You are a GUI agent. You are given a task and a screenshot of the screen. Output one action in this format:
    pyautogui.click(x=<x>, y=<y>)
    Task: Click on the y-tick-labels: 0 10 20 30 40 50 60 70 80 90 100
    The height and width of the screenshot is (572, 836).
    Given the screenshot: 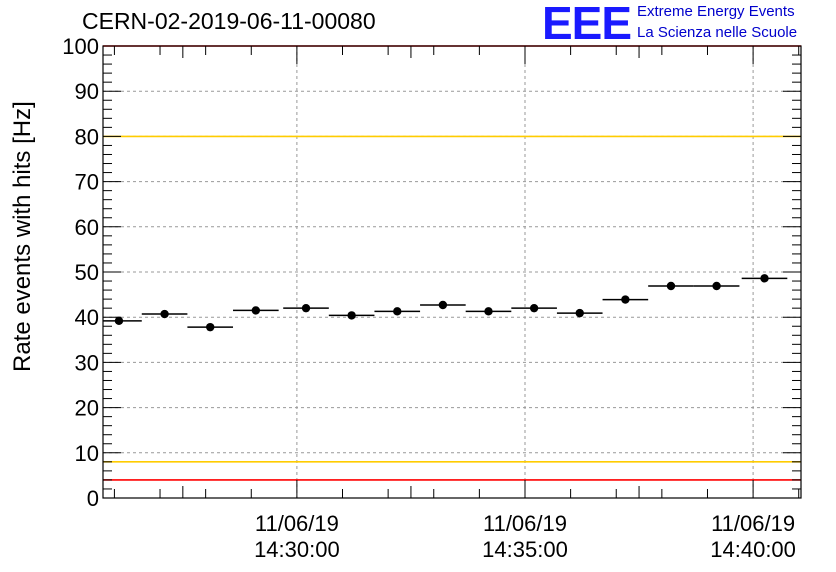 What is the action you would take?
    pyautogui.click(x=80, y=272)
    